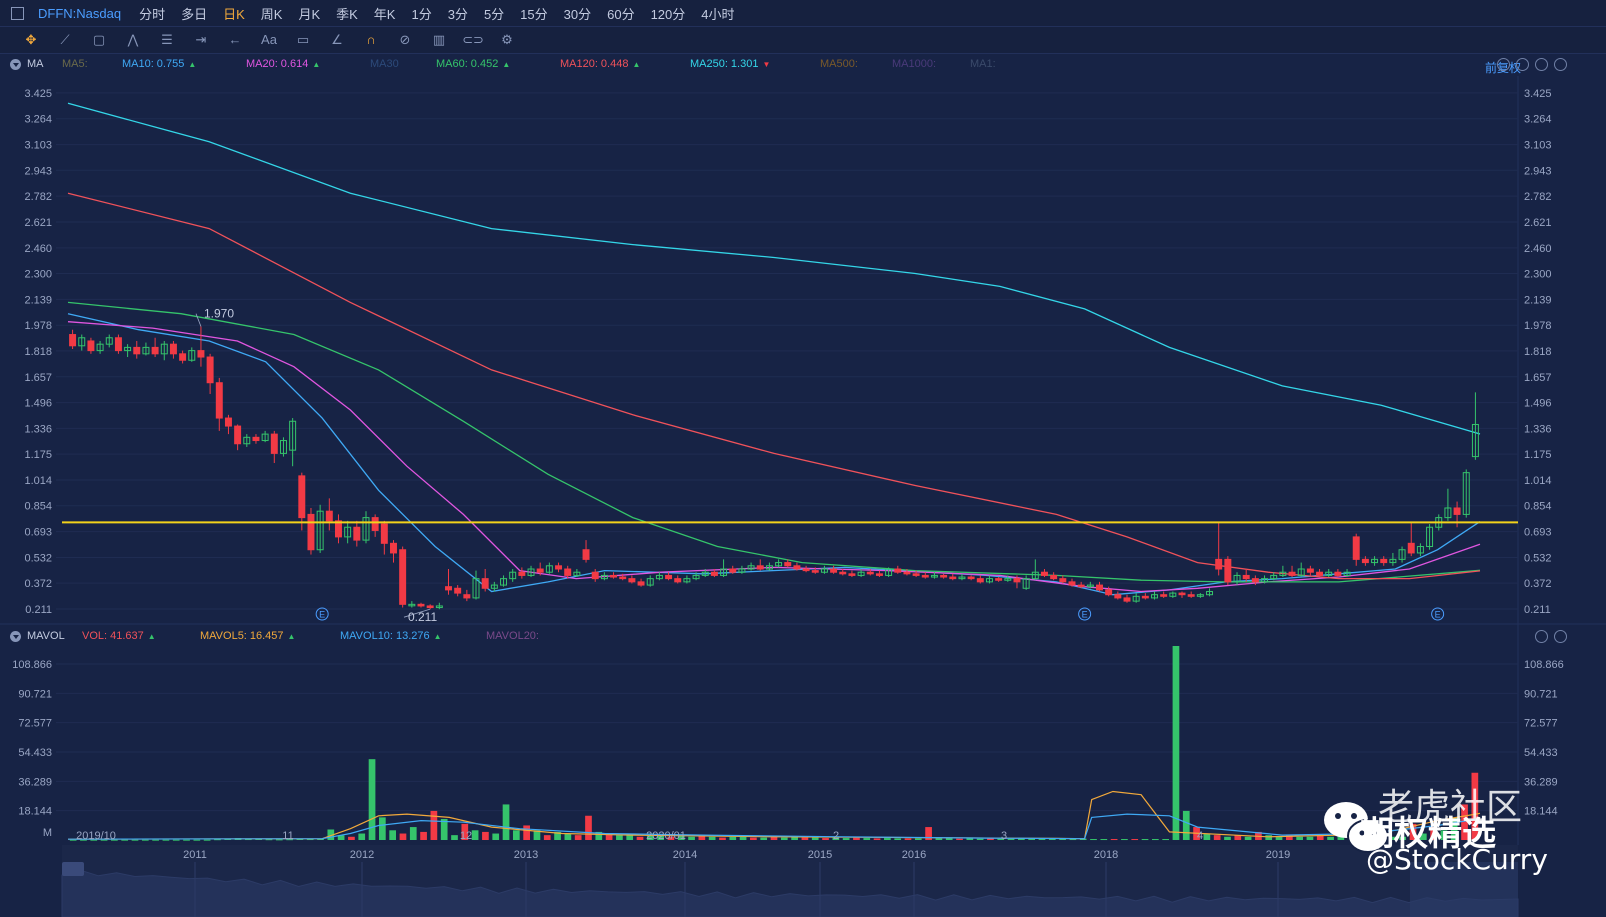 This screenshot has height=917, width=1606. Describe the element at coordinates (1541, 636) in the screenshot. I see `close-vol-icon` at that location.